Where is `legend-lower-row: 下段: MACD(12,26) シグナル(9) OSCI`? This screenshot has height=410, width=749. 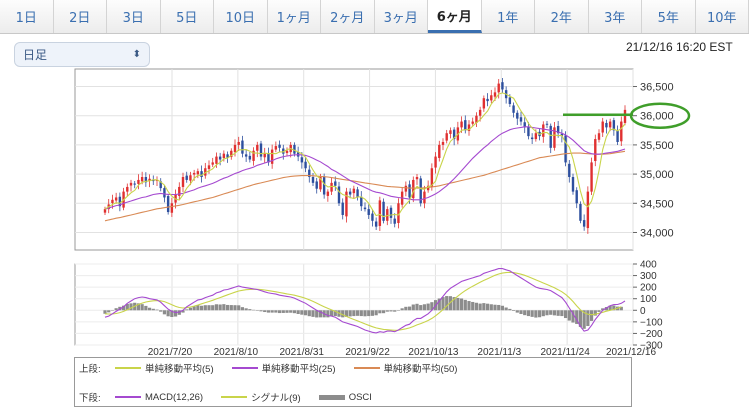
legend-lower-row: 下段: MACD(12,26) シグナル(9) OSCI is located at coordinates (353, 397).